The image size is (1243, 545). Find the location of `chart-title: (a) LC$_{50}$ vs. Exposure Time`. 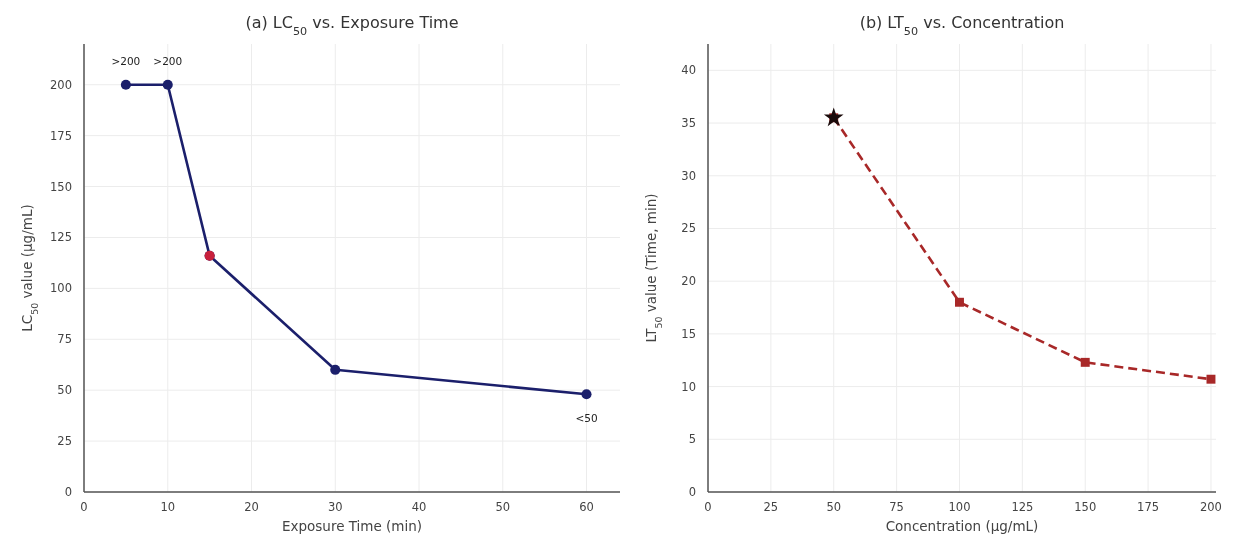

chart-title: (a) LC$_{50}$ vs. Exposure Time is located at coordinates (352, 25).